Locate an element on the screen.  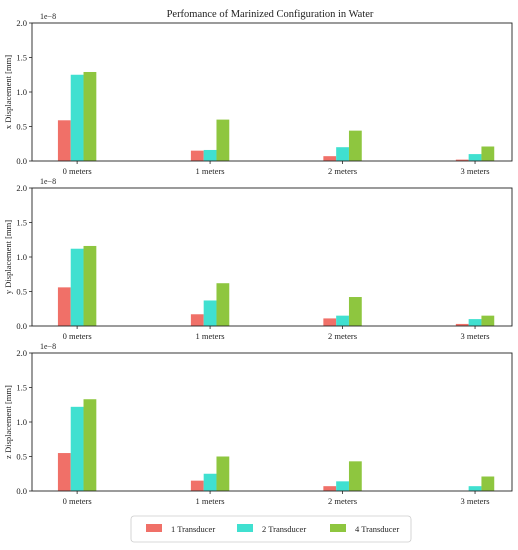
y-axis-label: x Displacement [mm] is located at coordinates (8, 92).